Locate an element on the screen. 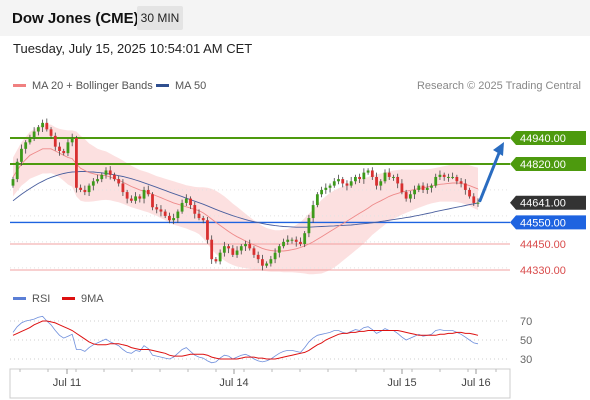  timeframe-button: 30 MIN is located at coordinates (160, 18).